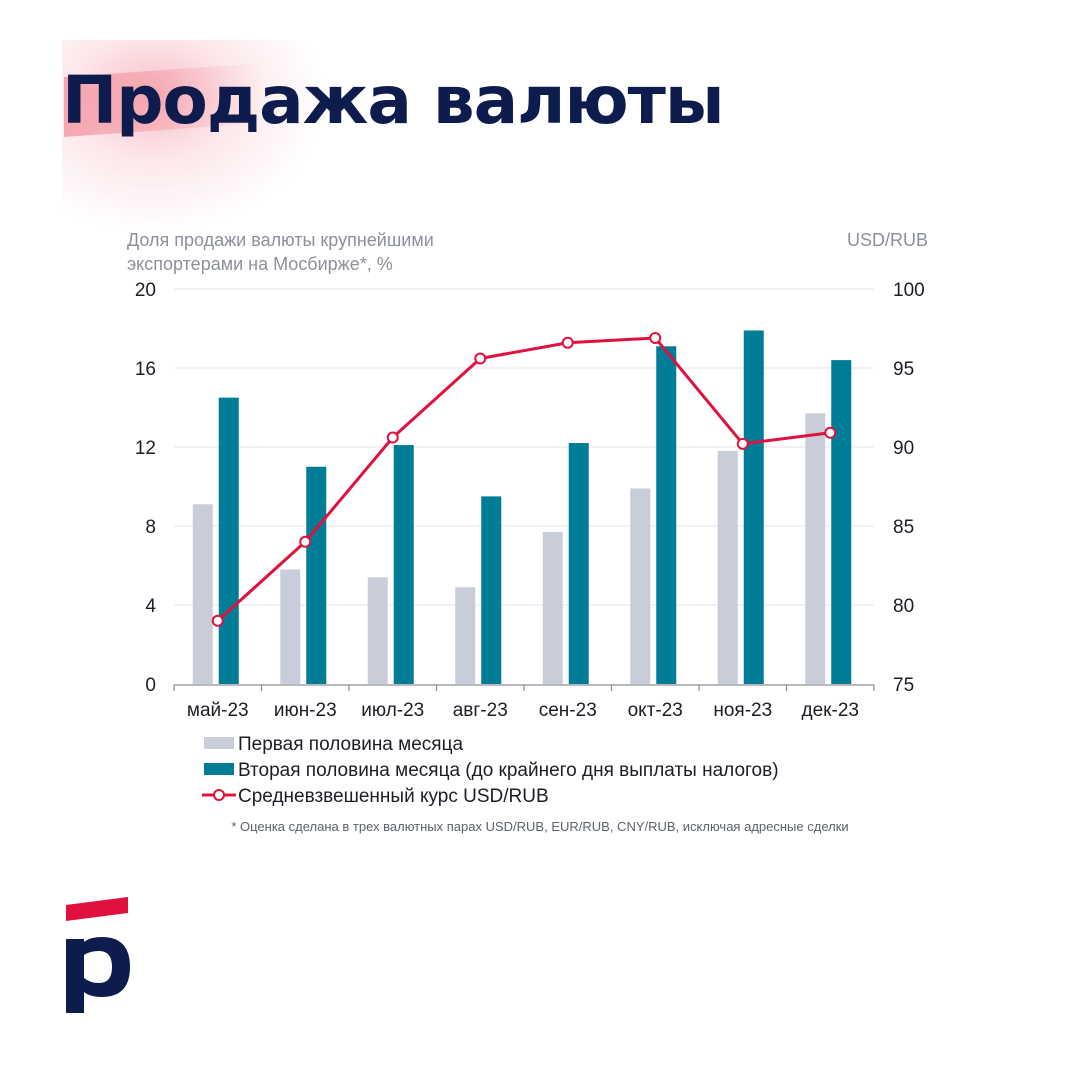 This screenshot has width=1080, height=1080. I want to click on legend-swatch-rate-point, so click(219, 795).